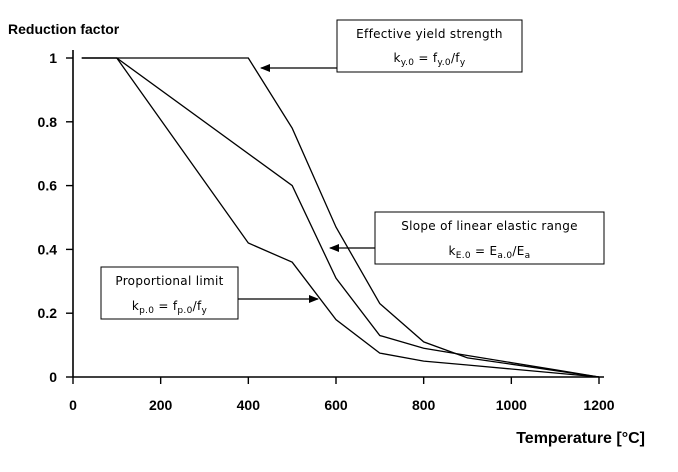 The width and height of the screenshot is (678, 472). I want to click on note-title-effective-yield-strength: Effective yield strength, so click(429, 34).